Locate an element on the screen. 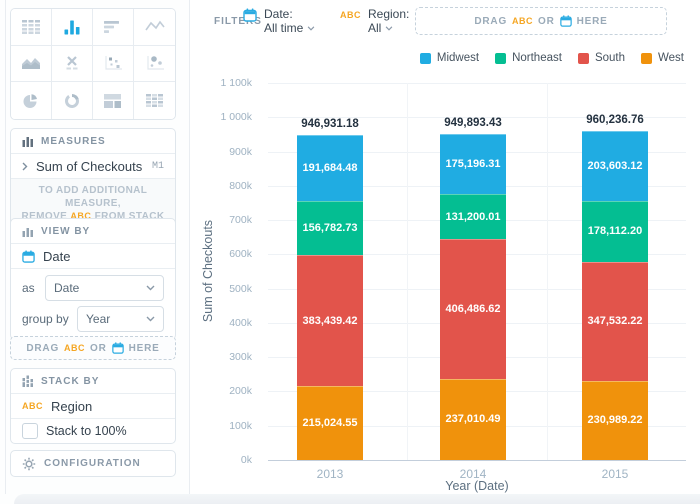  treemap-icon is located at coordinates (112, 100).